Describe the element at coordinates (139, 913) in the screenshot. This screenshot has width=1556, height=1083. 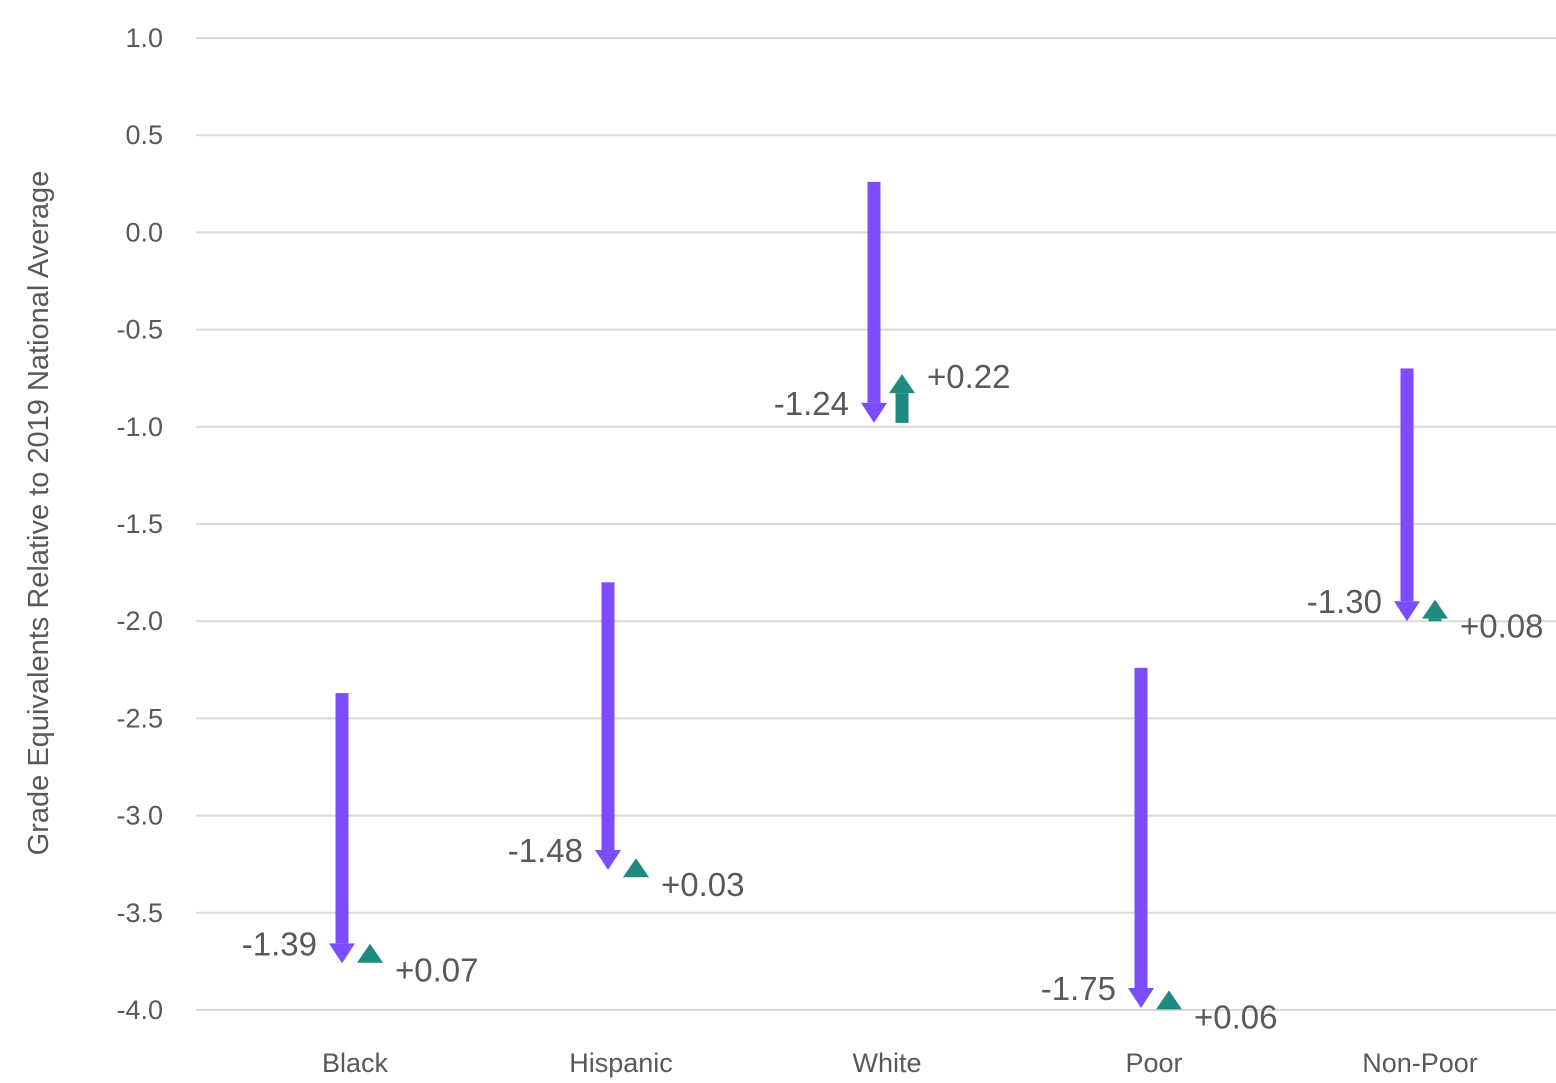
I see `y-tick-label: -3.5` at that location.